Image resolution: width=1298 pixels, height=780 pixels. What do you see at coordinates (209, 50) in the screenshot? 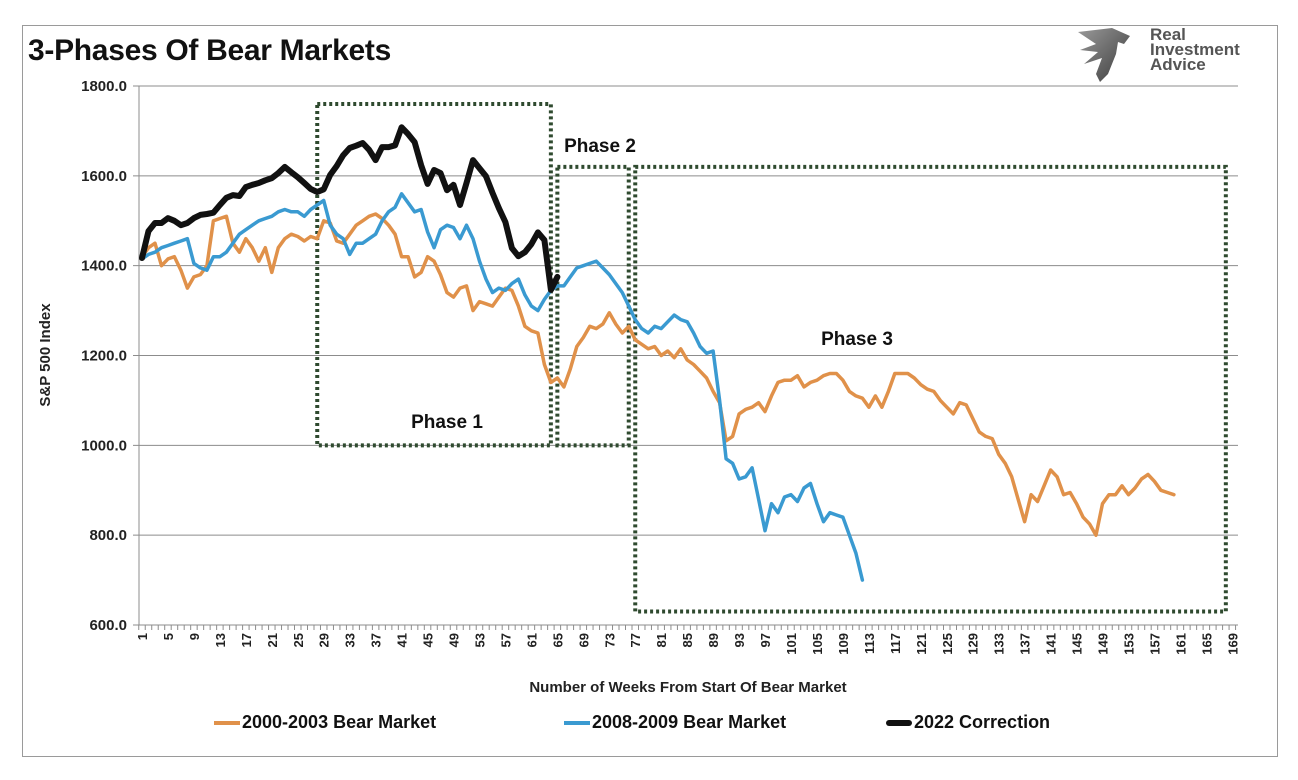
I see `chart-title: 3-Phases Of Bear Markets` at bounding box center [209, 50].